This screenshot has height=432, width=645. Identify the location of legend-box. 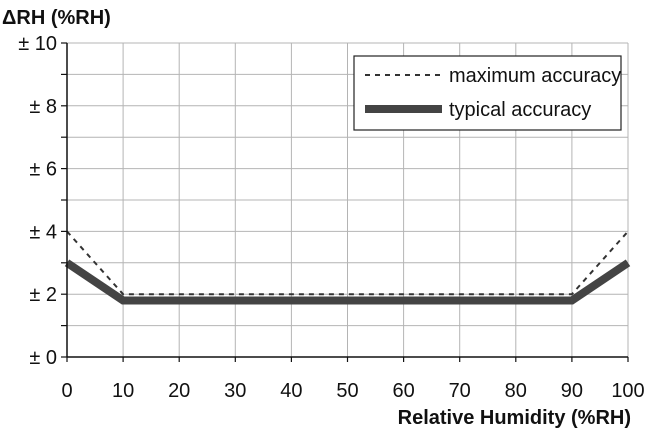
(487, 93).